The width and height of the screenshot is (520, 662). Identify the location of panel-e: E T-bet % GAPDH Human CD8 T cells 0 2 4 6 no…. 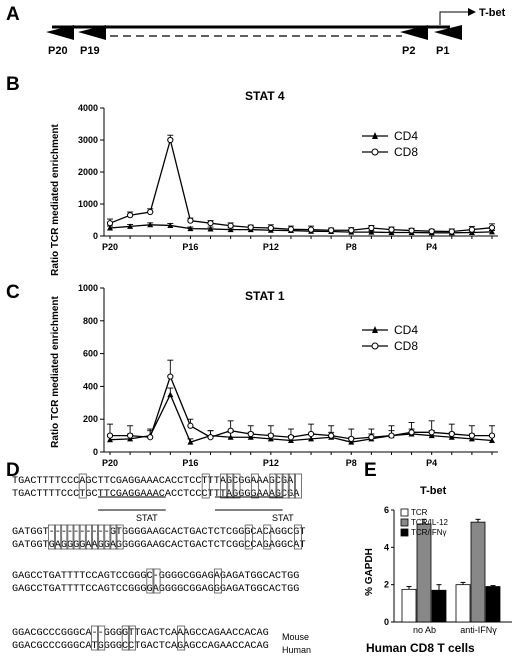
(438, 557).